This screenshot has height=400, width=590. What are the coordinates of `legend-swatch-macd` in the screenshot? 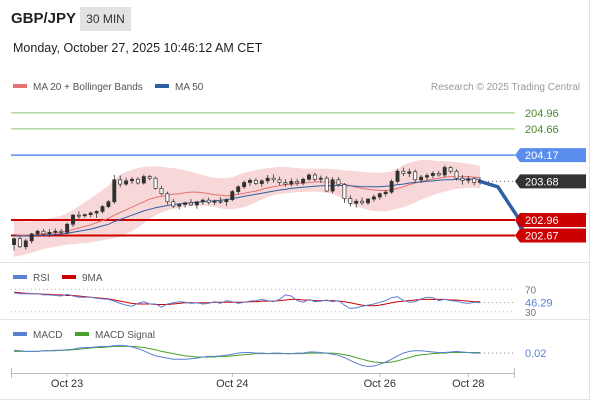 It's located at (20, 334).